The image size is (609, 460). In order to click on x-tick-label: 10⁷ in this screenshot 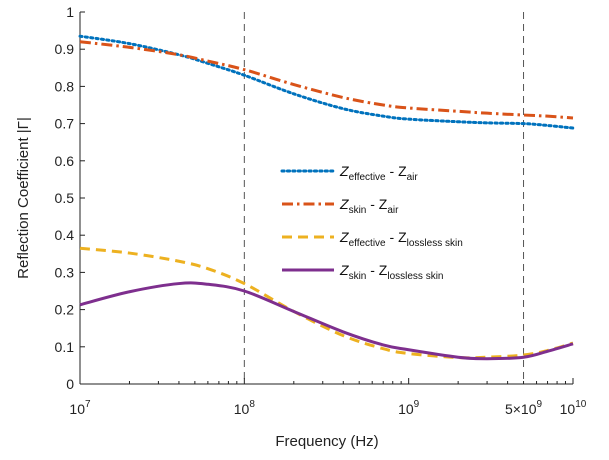, I will do `click(80, 408)`.